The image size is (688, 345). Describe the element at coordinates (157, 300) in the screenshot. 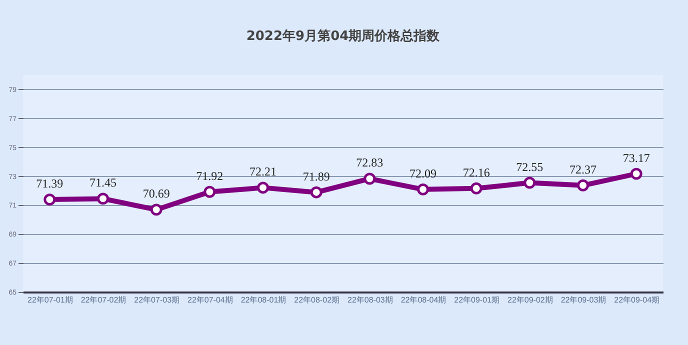

I see `x-tick-label: 22年07-03期` at that location.